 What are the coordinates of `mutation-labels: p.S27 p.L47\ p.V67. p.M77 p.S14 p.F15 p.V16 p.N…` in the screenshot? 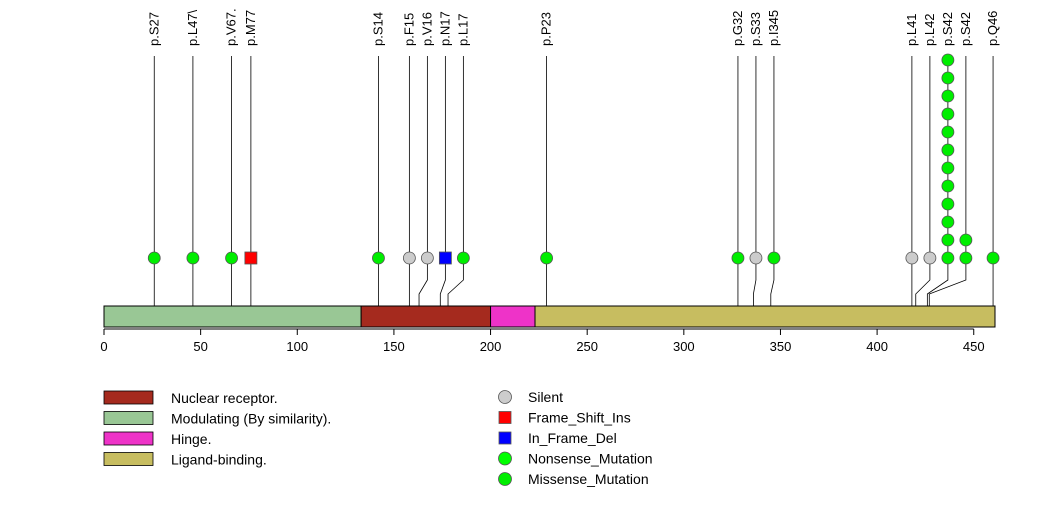 It's located at (573, 27).